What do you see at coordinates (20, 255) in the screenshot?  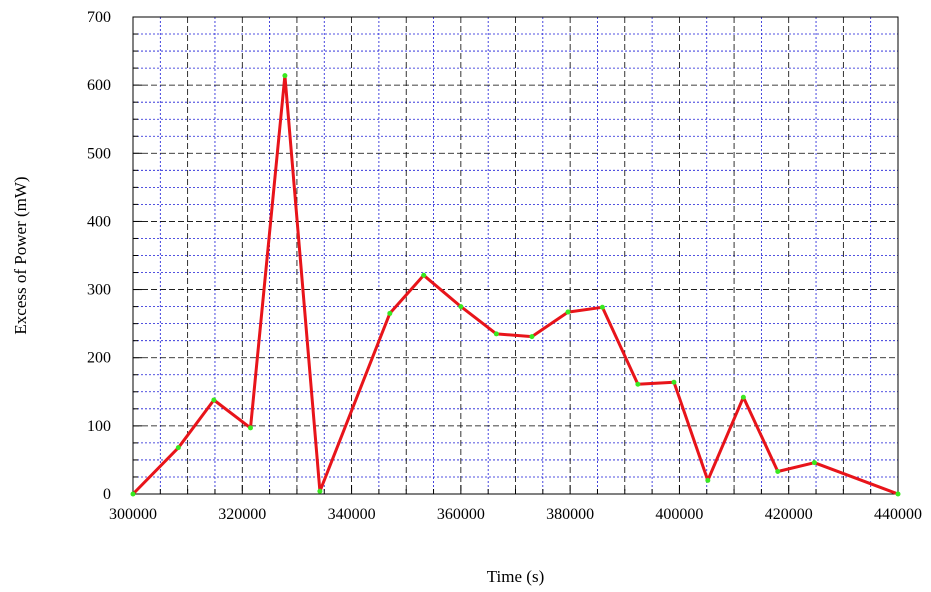 I see `y-axis-label: Excess of Power (mW)` at bounding box center [20, 255].